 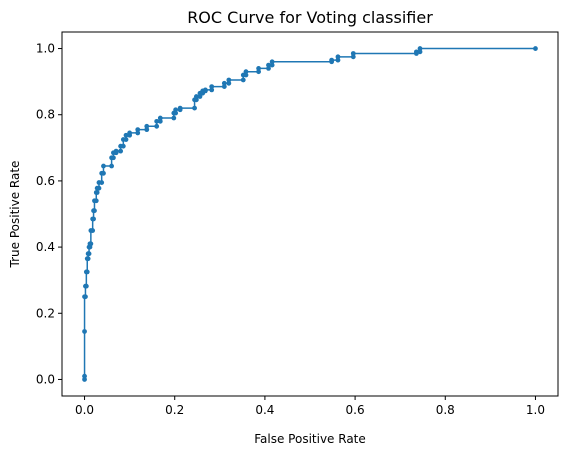 I want to click on y-tick-label: 0.4, so click(x=45, y=247).